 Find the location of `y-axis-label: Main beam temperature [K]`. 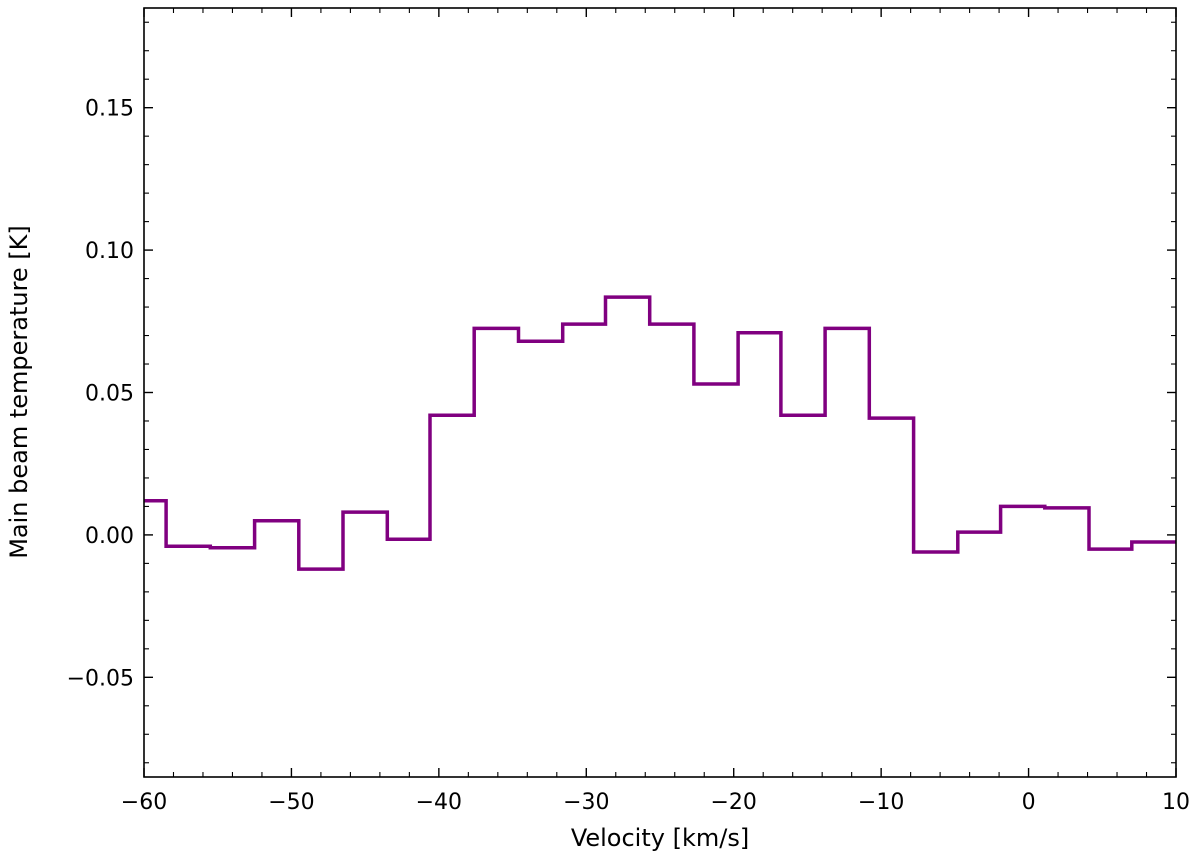

y-axis-label: Main beam temperature [K] is located at coordinates (19, 392).